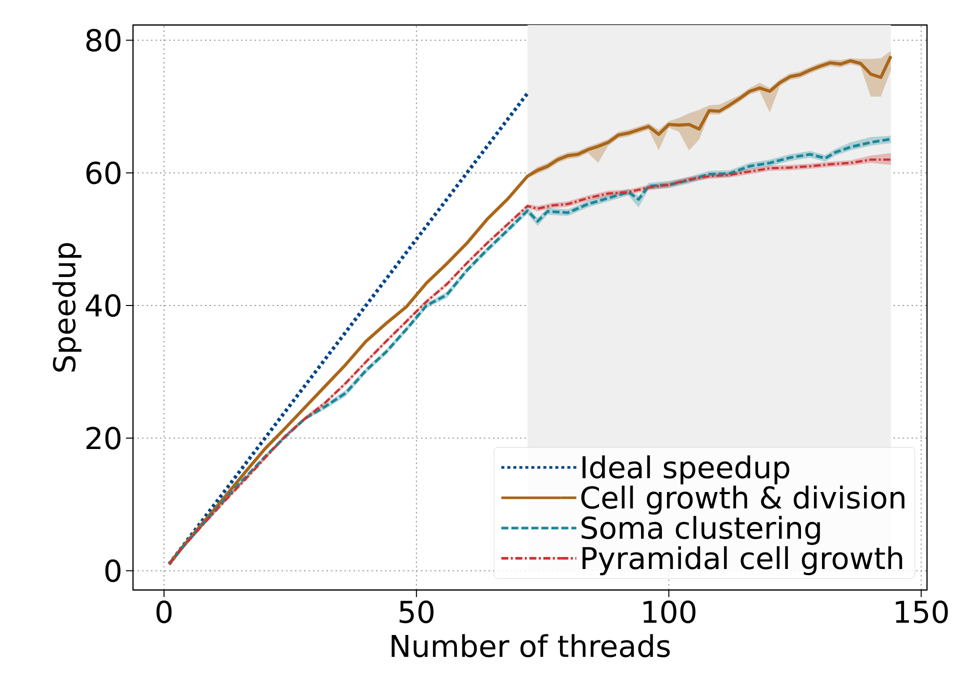  I want to click on y-tick-label: 80, so click(103, 40).